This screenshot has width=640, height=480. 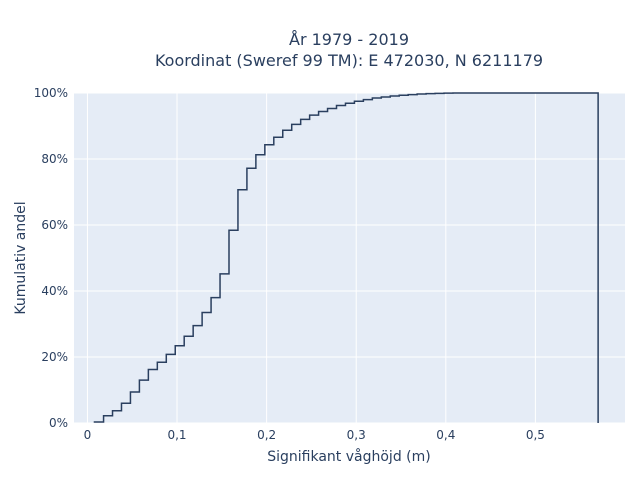 I want to click on y-tick-label: 100%, so click(x=51, y=93).